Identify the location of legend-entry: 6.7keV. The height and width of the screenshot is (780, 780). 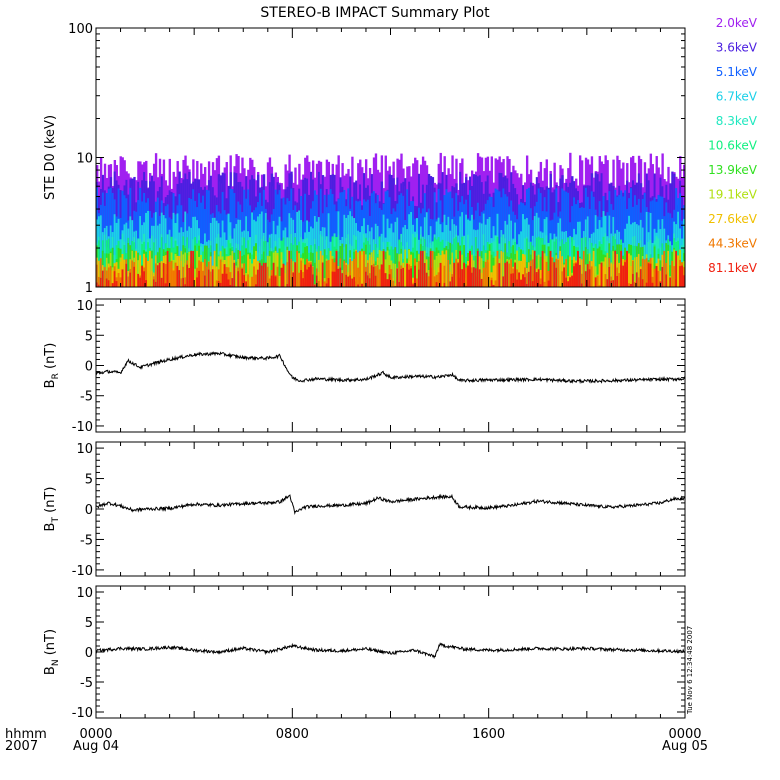
(737, 97).